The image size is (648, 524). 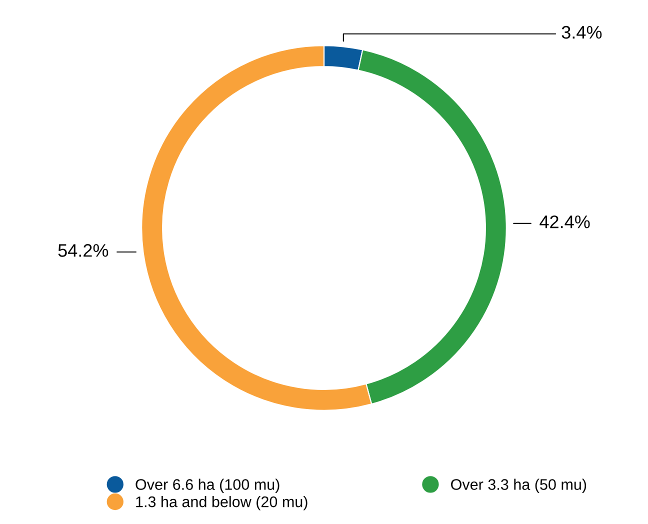 What do you see at coordinates (83, 250) in the screenshot?
I see `data-label: 54.2%` at bounding box center [83, 250].